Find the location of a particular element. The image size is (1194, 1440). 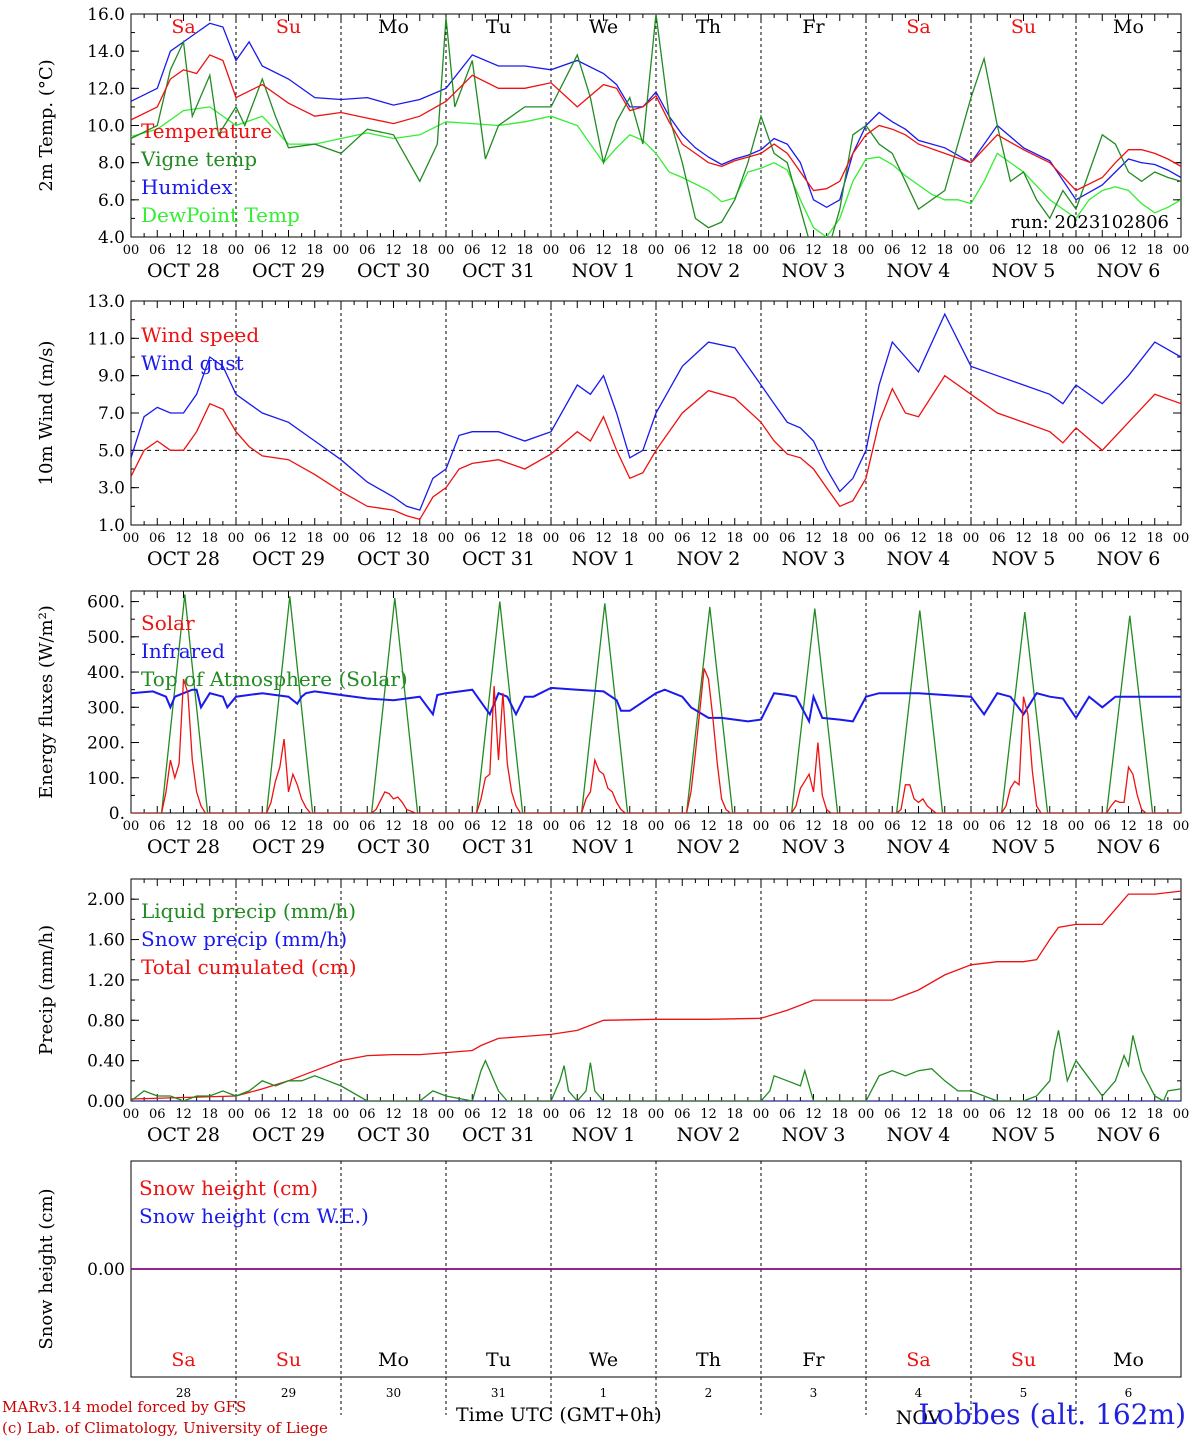

legend-entry: DewPoint Temp is located at coordinates (220, 215).